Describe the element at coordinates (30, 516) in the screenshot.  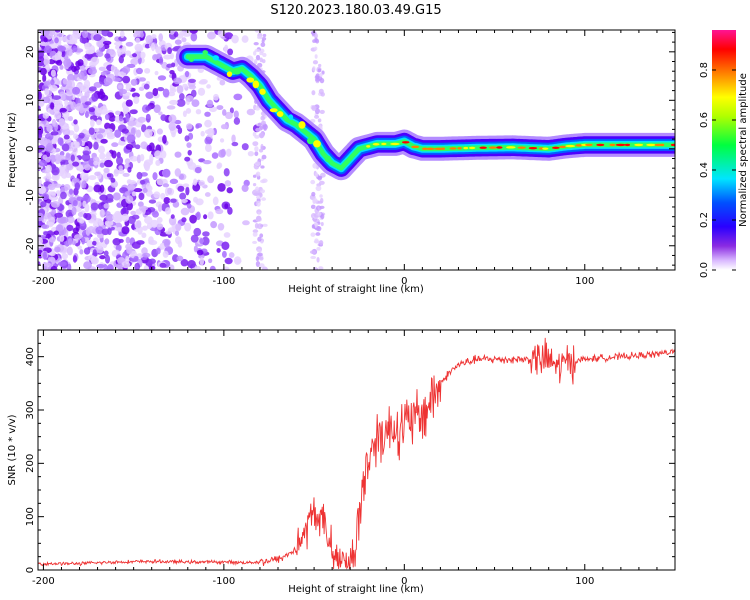
I see `snr-y-tick-label: 100` at that location.